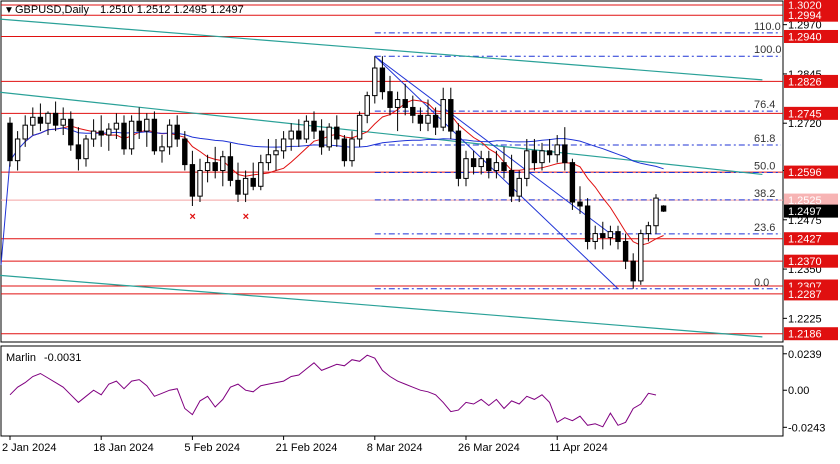 The width and height of the screenshot is (840, 464). I want to click on indicator-tick-label: 0.0239, so click(805, 355).